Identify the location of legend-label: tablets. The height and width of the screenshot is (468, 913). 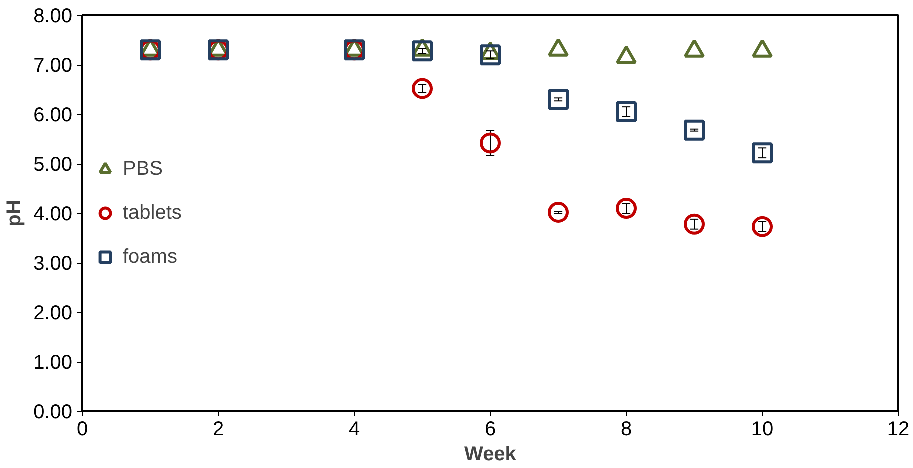
(152, 213).